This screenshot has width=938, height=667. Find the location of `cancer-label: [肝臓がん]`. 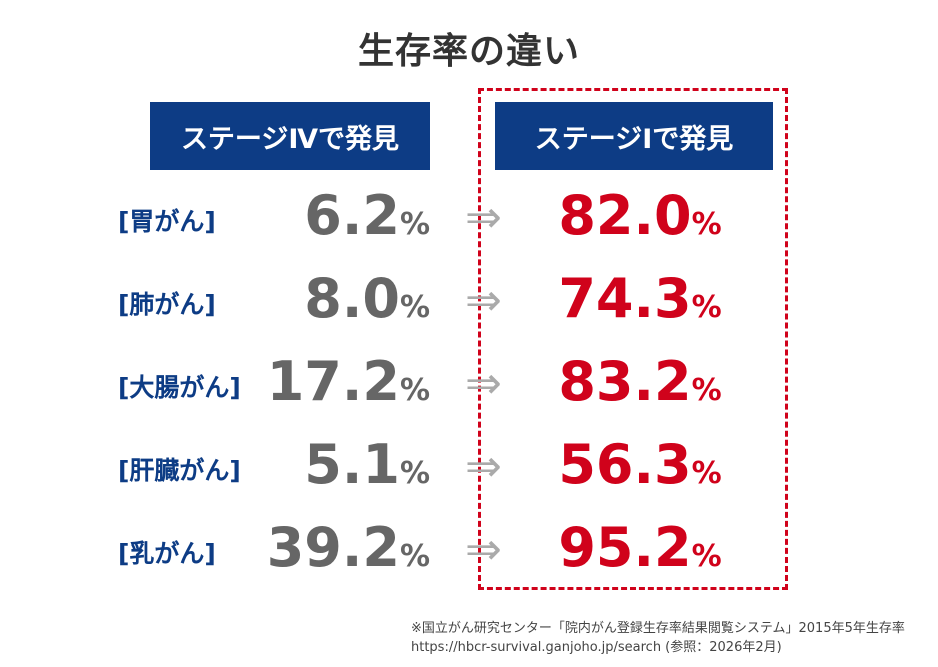

cancer-label: [肝臓がん] is located at coordinates (179, 470).